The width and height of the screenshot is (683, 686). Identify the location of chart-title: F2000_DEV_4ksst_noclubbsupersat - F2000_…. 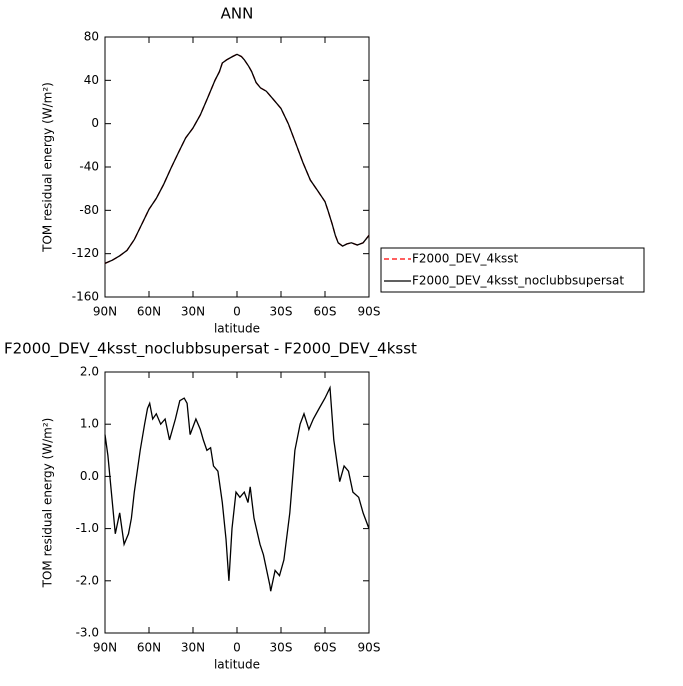
(210, 349).